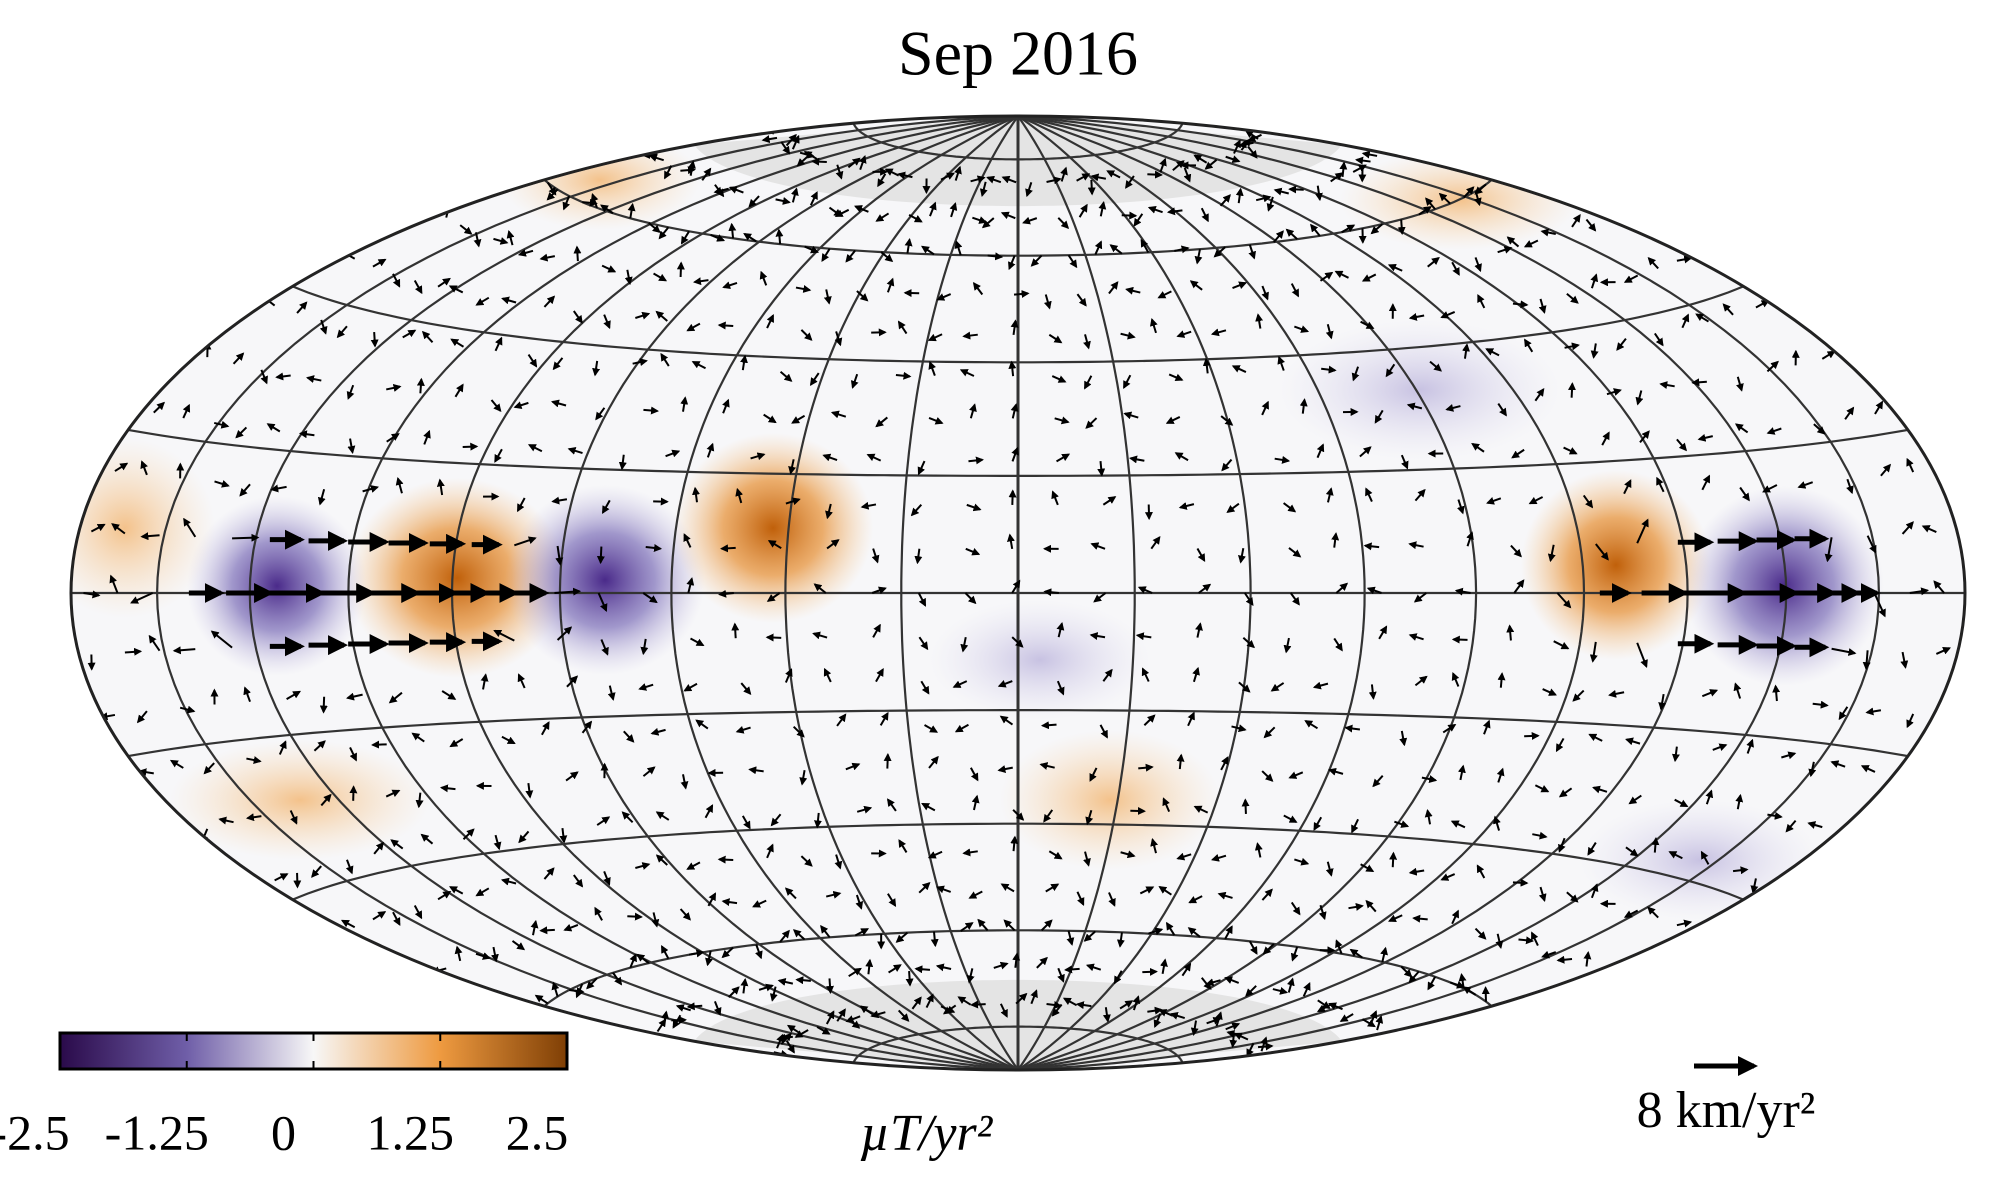 This screenshot has height=1181, width=2010. Describe the element at coordinates (283, 1132) in the screenshot. I see `colorbar-tick-label: 0` at that location.